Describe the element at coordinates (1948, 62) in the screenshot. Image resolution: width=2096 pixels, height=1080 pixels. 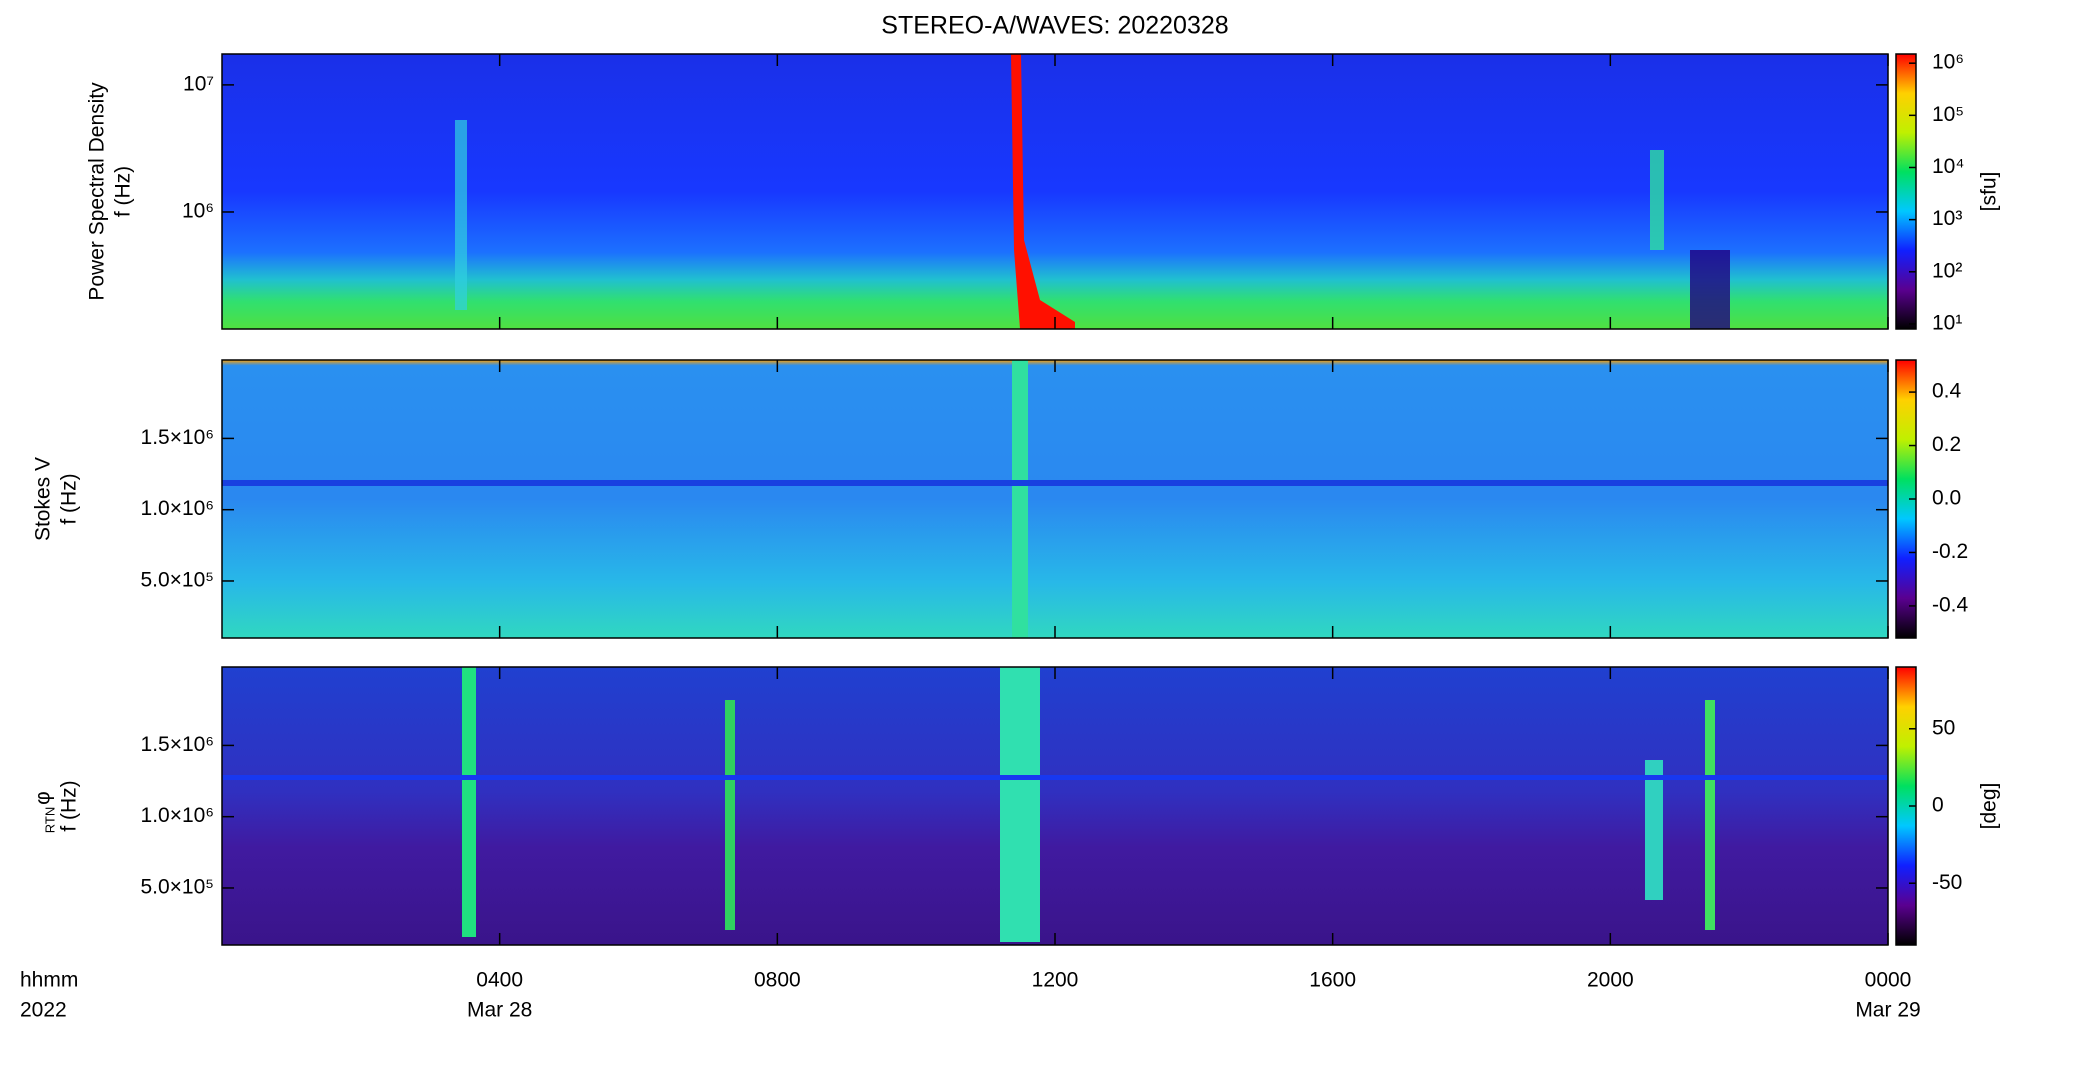
I see `colorbar-tick-label: 10⁶` at that location.